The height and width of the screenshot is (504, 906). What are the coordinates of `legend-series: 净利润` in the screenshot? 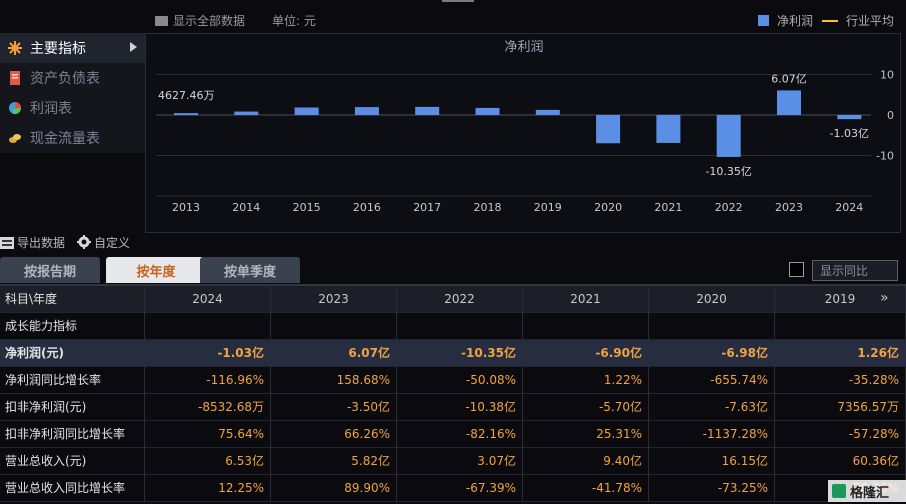 It's located at (785, 20).